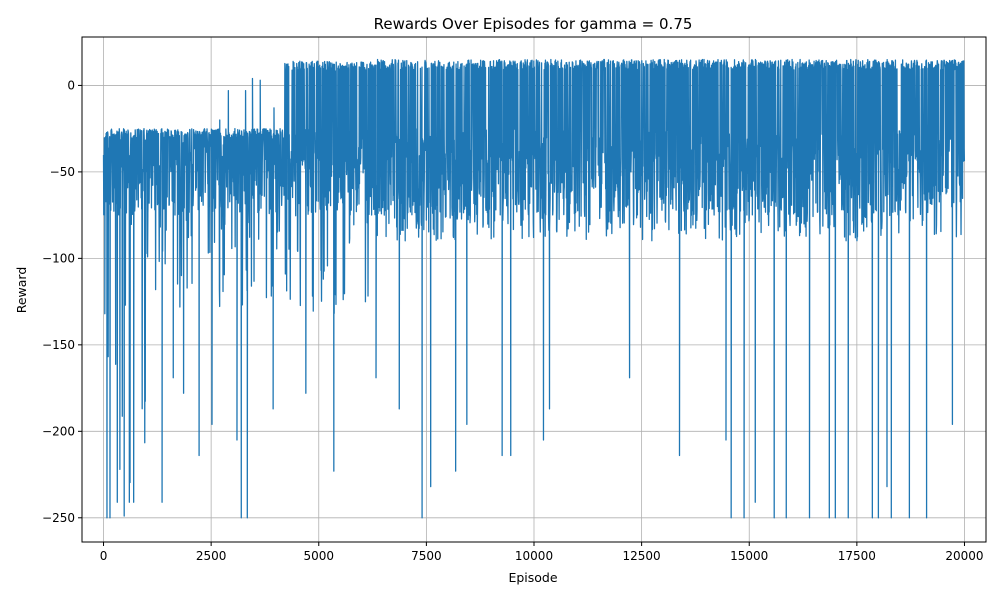 Image resolution: width=1000 pixels, height=600 pixels. What do you see at coordinates (211, 556) in the screenshot?
I see `x-tick-label: 2500` at bounding box center [211, 556].